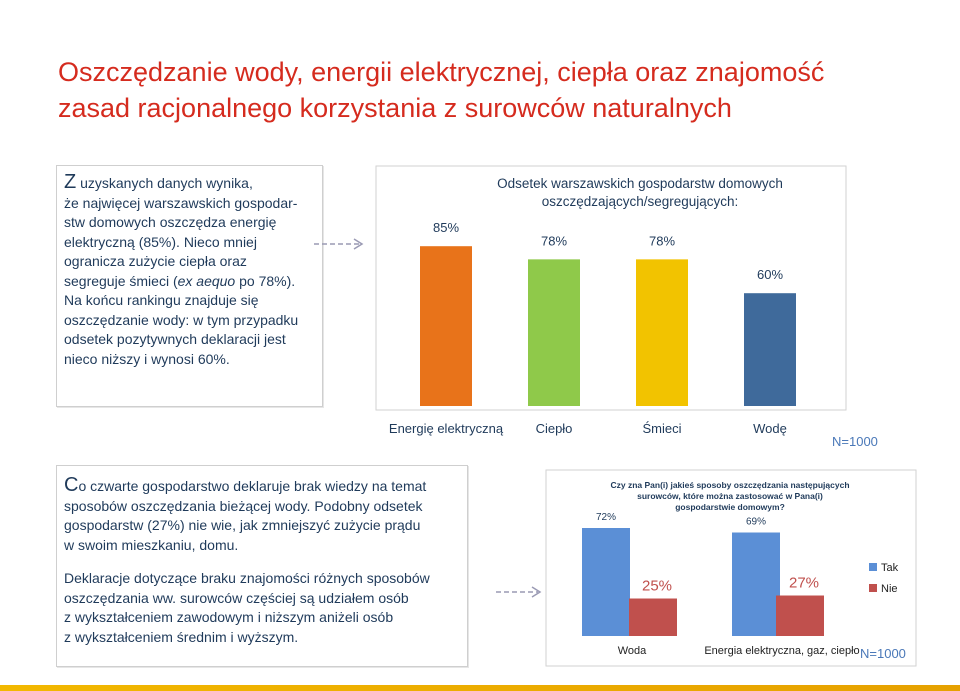  I want to click on bar-value-label: 85%, so click(446, 227).